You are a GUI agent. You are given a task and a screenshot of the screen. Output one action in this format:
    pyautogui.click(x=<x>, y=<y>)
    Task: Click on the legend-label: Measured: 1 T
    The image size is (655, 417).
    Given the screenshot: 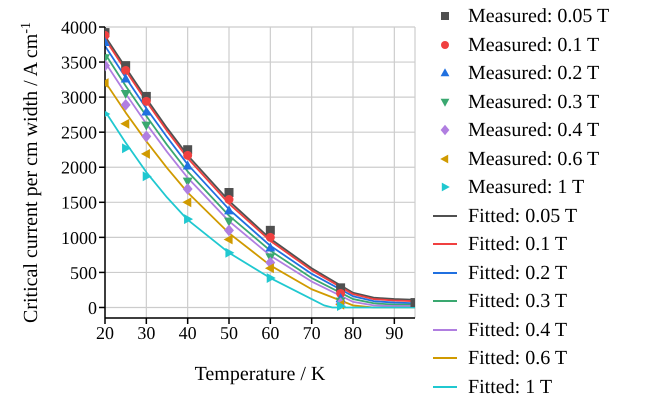 What is the action you would take?
    pyautogui.click(x=526, y=187)
    